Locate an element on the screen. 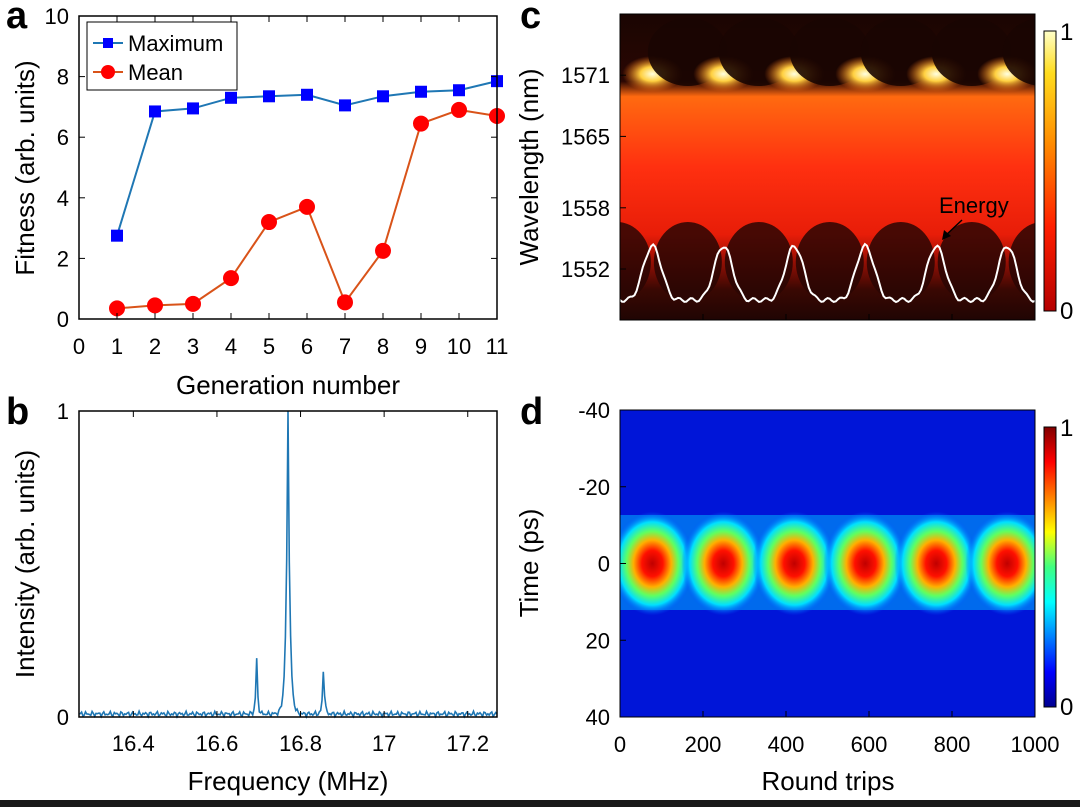  panel-a-xlabel: Generation number is located at coordinates (288, 385).